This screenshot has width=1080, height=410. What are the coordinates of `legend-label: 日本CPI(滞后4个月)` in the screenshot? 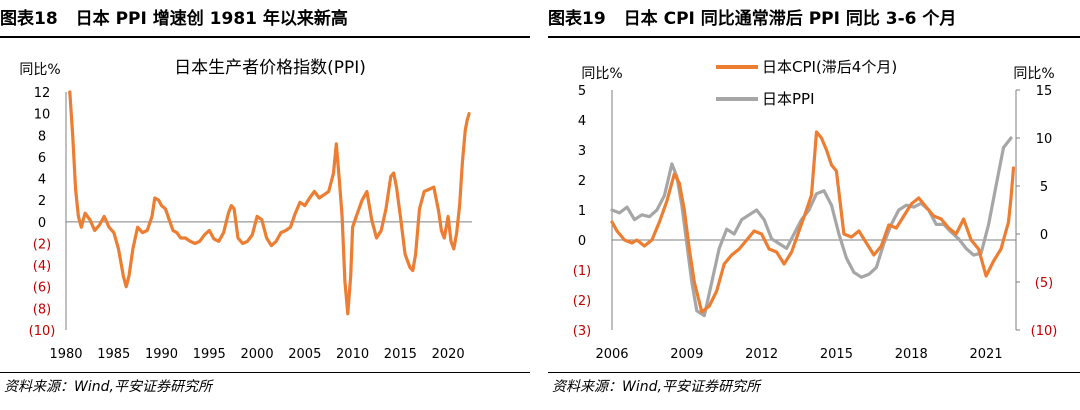 It's located at (829, 67).